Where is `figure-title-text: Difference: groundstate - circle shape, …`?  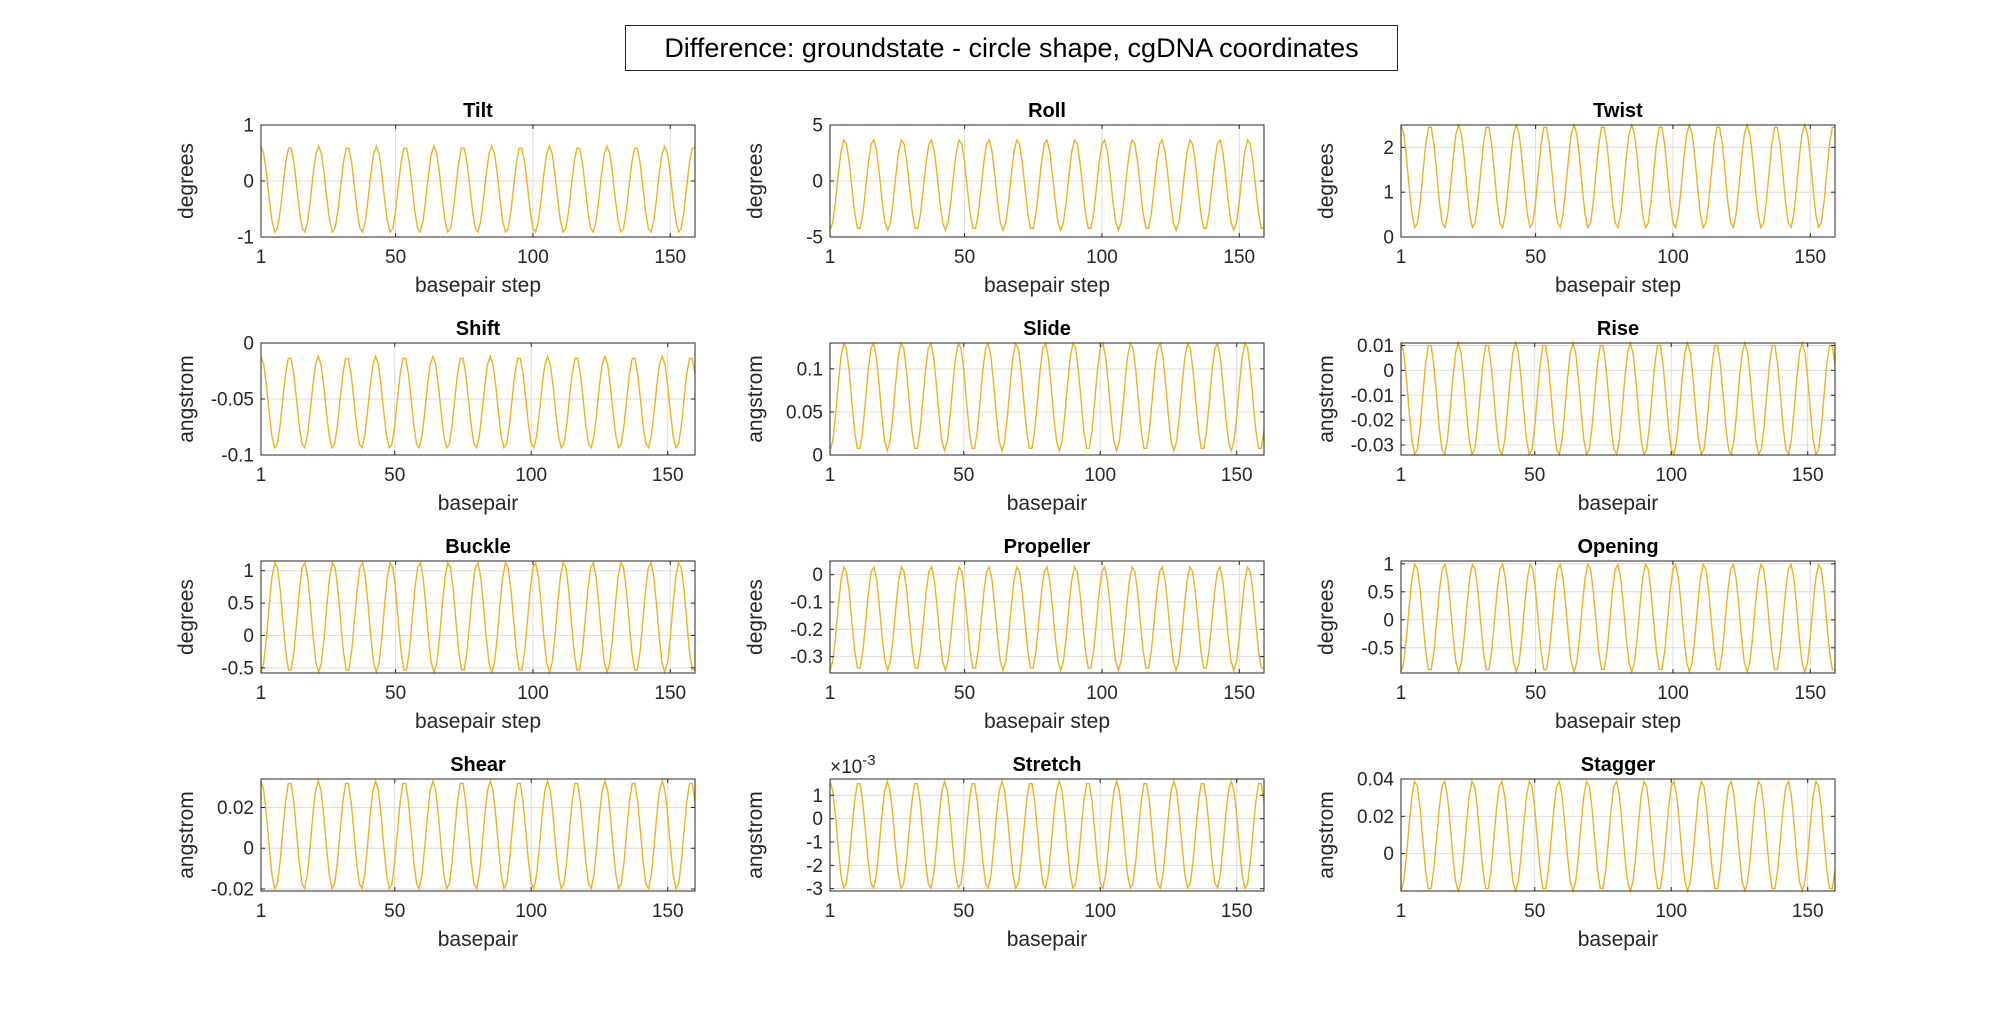 figure-title-text: Difference: groundstate - circle shape, … is located at coordinates (1011, 47).